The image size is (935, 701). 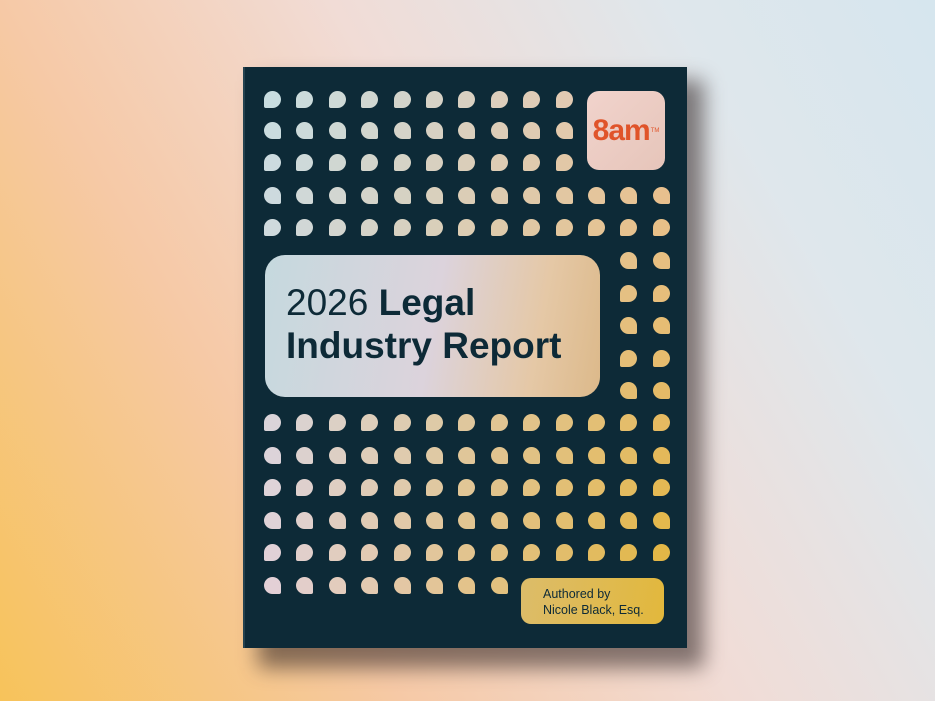 I want to click on brand-logo: 8am TM, so click(x=626, y=130).